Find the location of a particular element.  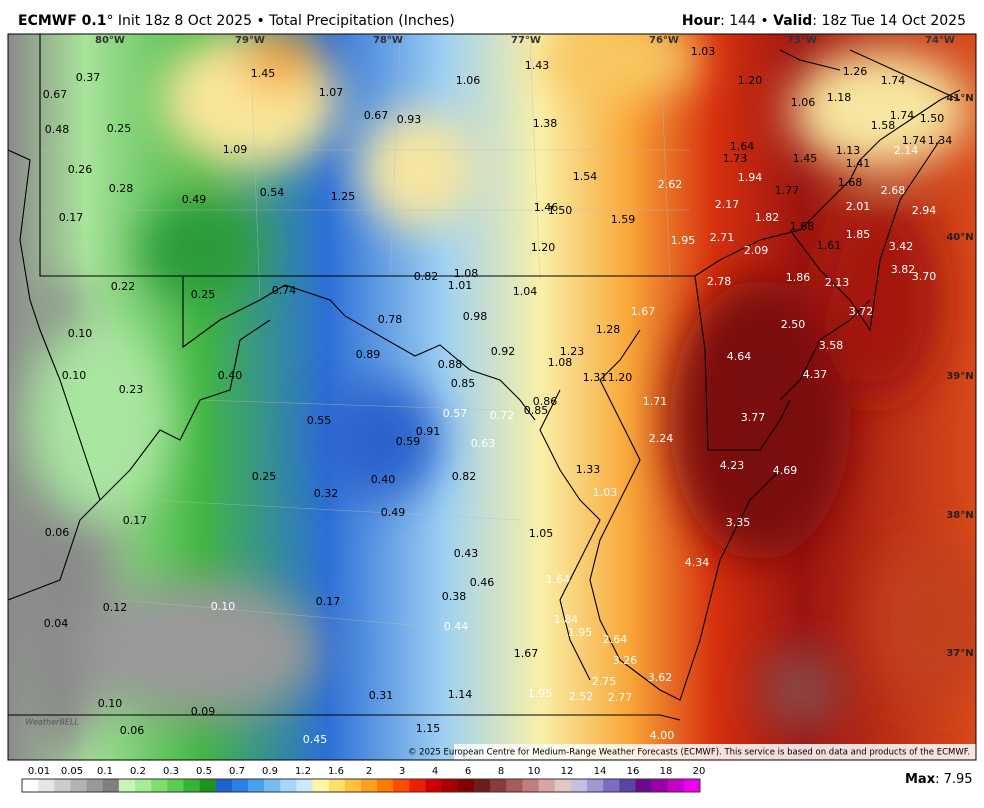

point-label: 2.75 is located at coordinates (604, 681).